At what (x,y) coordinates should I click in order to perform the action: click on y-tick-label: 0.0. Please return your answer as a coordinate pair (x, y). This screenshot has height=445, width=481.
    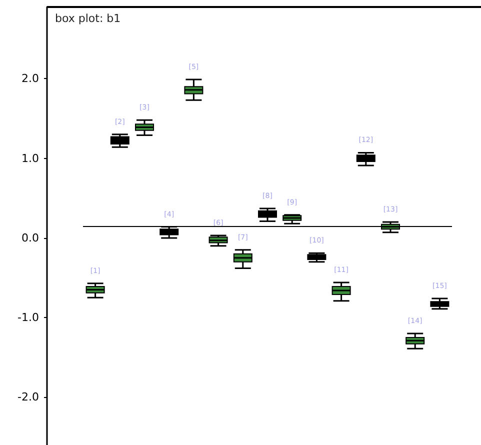
    Looking at the image, I should click on (30, 237).